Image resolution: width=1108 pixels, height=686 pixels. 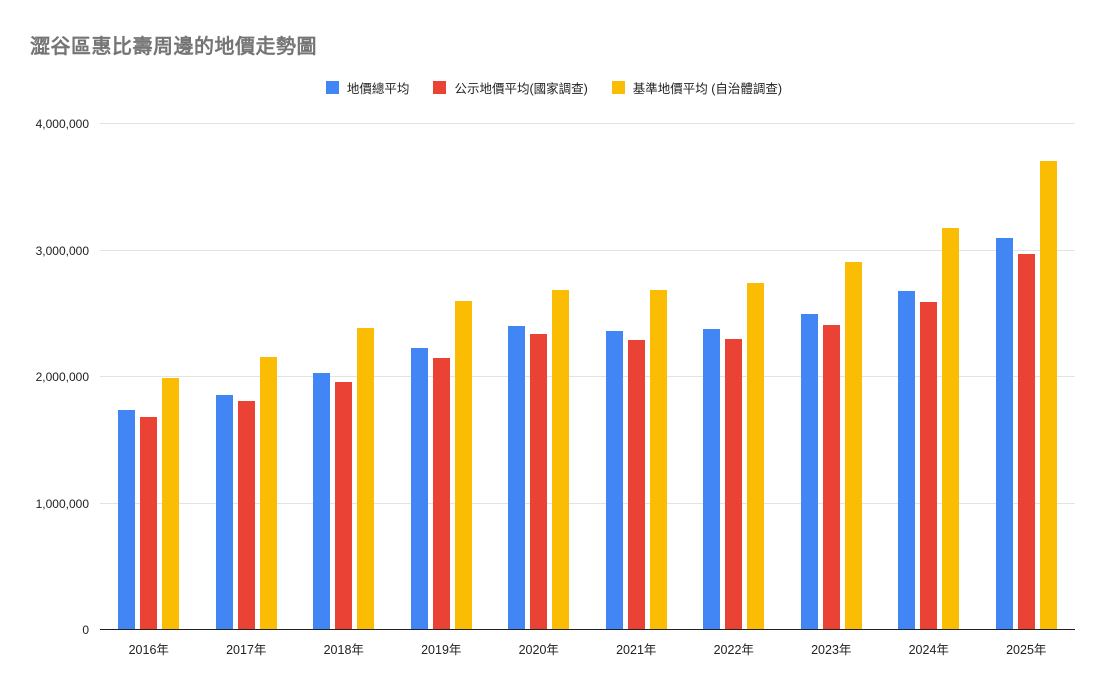 I want to click on x-axis-tick-label: 2023年, so click(x=831, y=650).